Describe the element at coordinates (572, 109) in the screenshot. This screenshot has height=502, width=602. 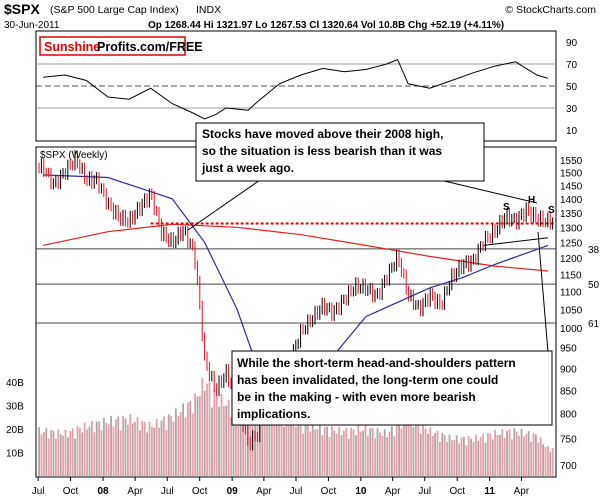
I see `rsi-tick-30: 30` at that location.